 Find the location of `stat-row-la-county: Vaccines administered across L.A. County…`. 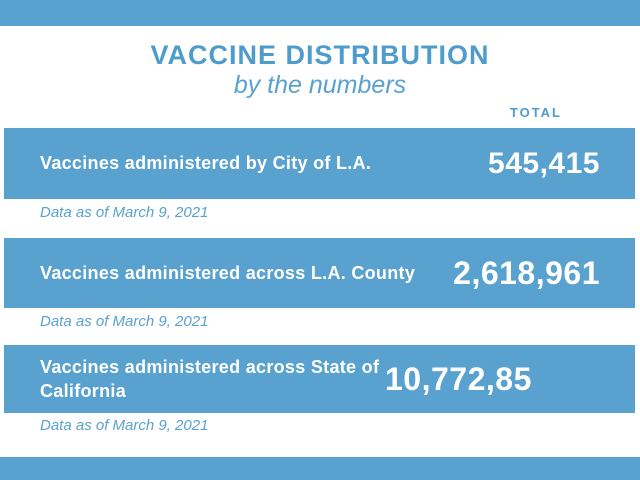

stat-row-la-county: Vaccines administered across L.A. County… is located at coordinates (319, 273).